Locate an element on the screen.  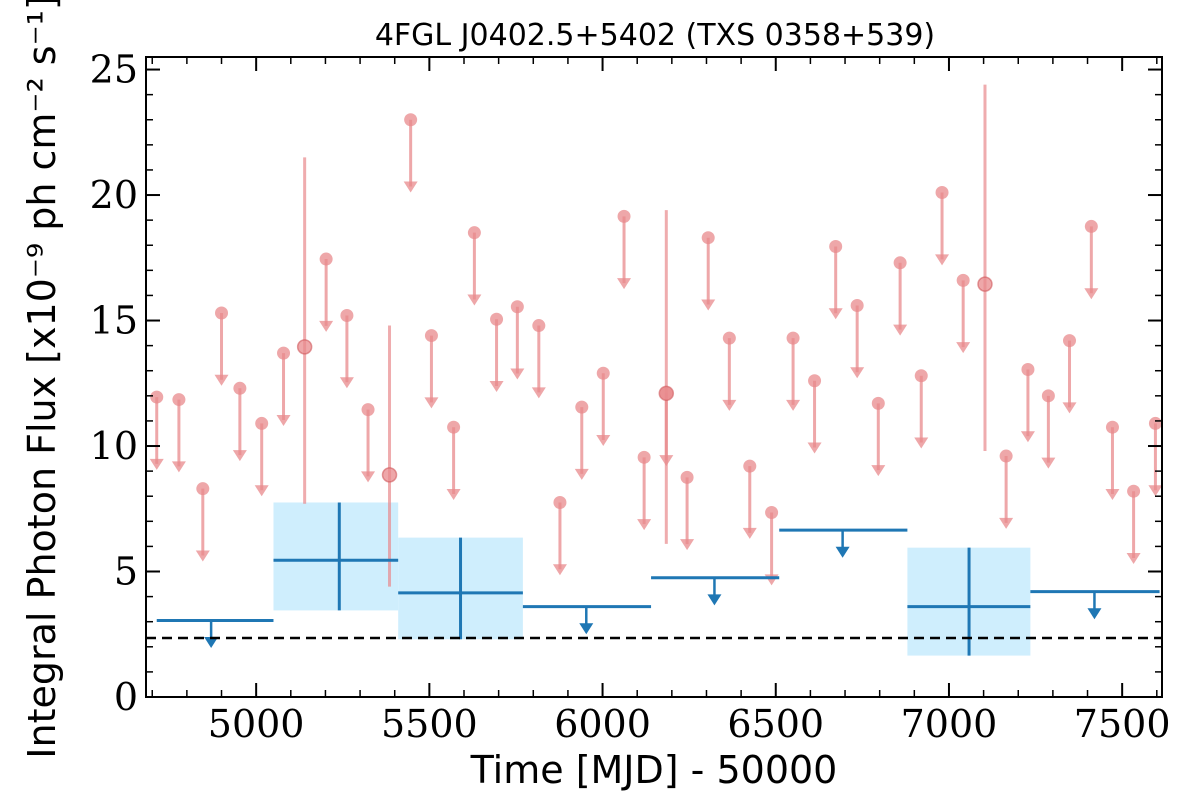
y-tick-label: 25 is located at coordinates (114, 70).